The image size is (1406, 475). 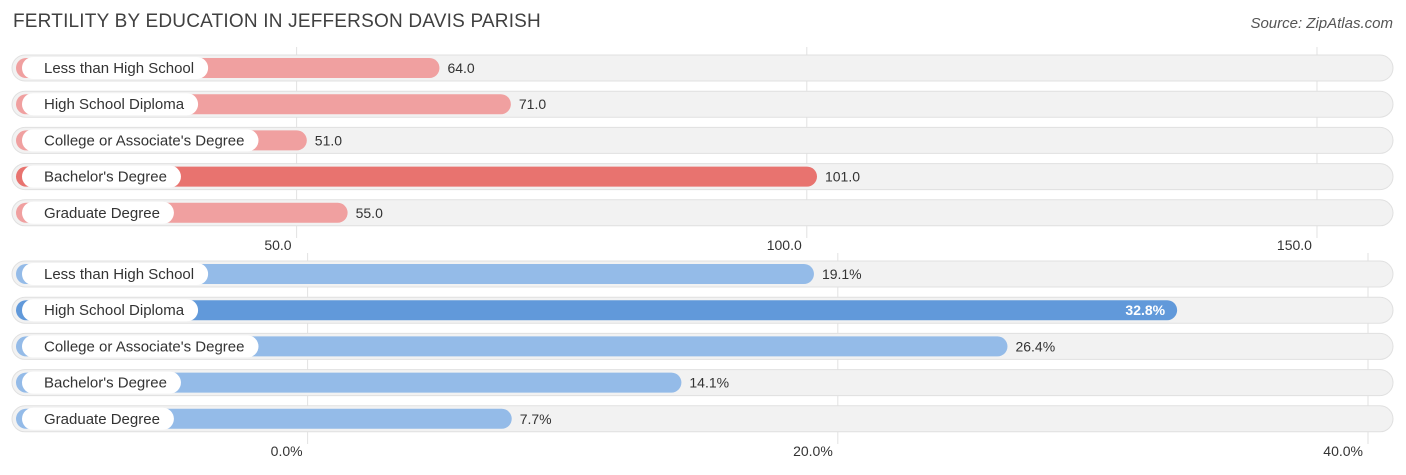 I want to click on tick-label: 150.0, so click(x=1294, y=245).